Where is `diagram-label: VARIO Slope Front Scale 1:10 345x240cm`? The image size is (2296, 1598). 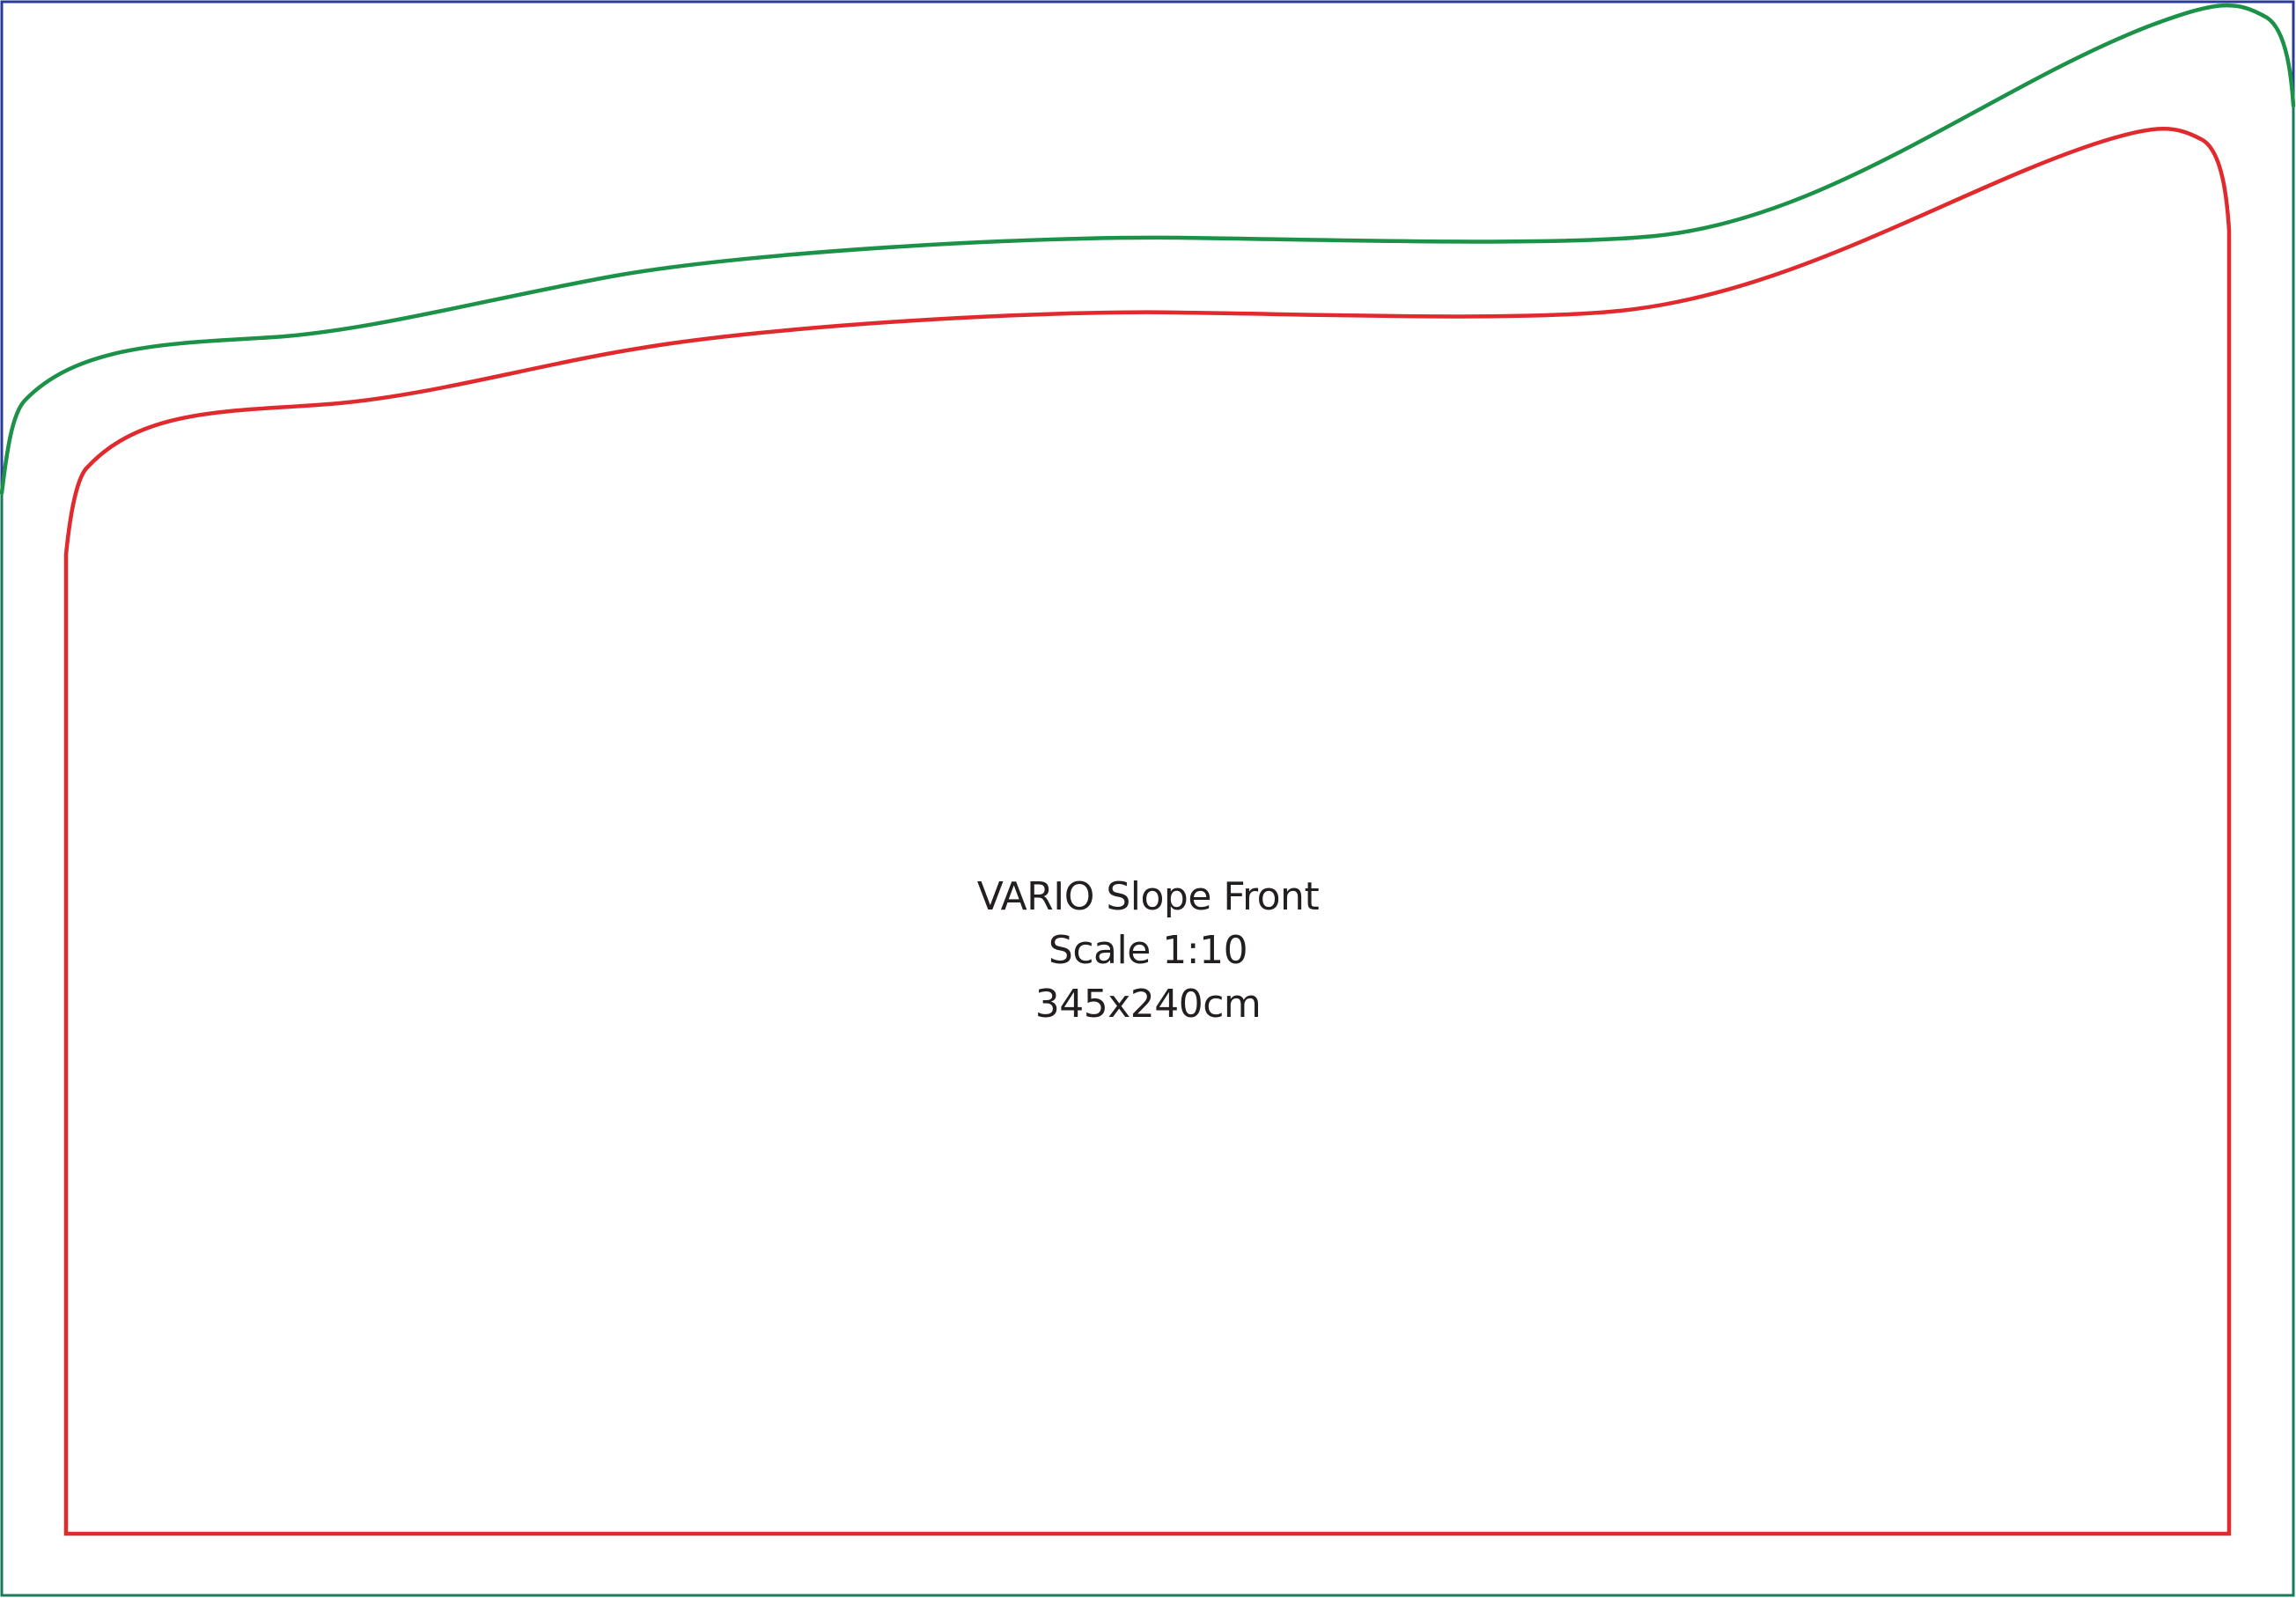
diagram-label: VARIO Slope Front Scale 1:10 345x240cm is located at coordinates (1148, 950).